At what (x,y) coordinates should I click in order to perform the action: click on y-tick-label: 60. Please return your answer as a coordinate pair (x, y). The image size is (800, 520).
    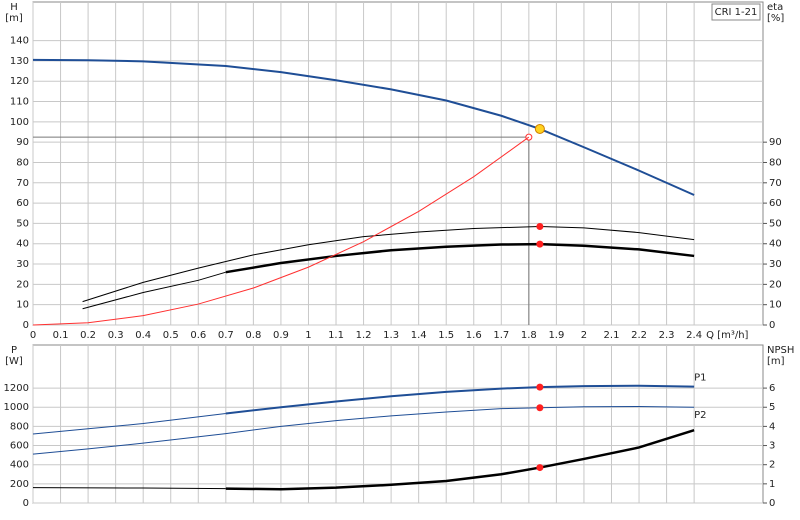
    Looking at the image, I should click on (22, 203).